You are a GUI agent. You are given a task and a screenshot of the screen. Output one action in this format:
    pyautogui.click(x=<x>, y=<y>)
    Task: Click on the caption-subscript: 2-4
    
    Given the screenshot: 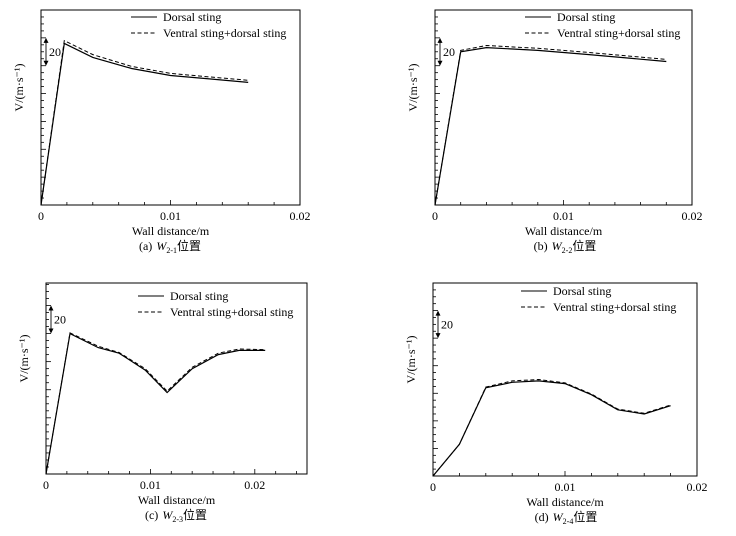 What is the action you would take?
    pyautogui.click(x=568, y=521)
    